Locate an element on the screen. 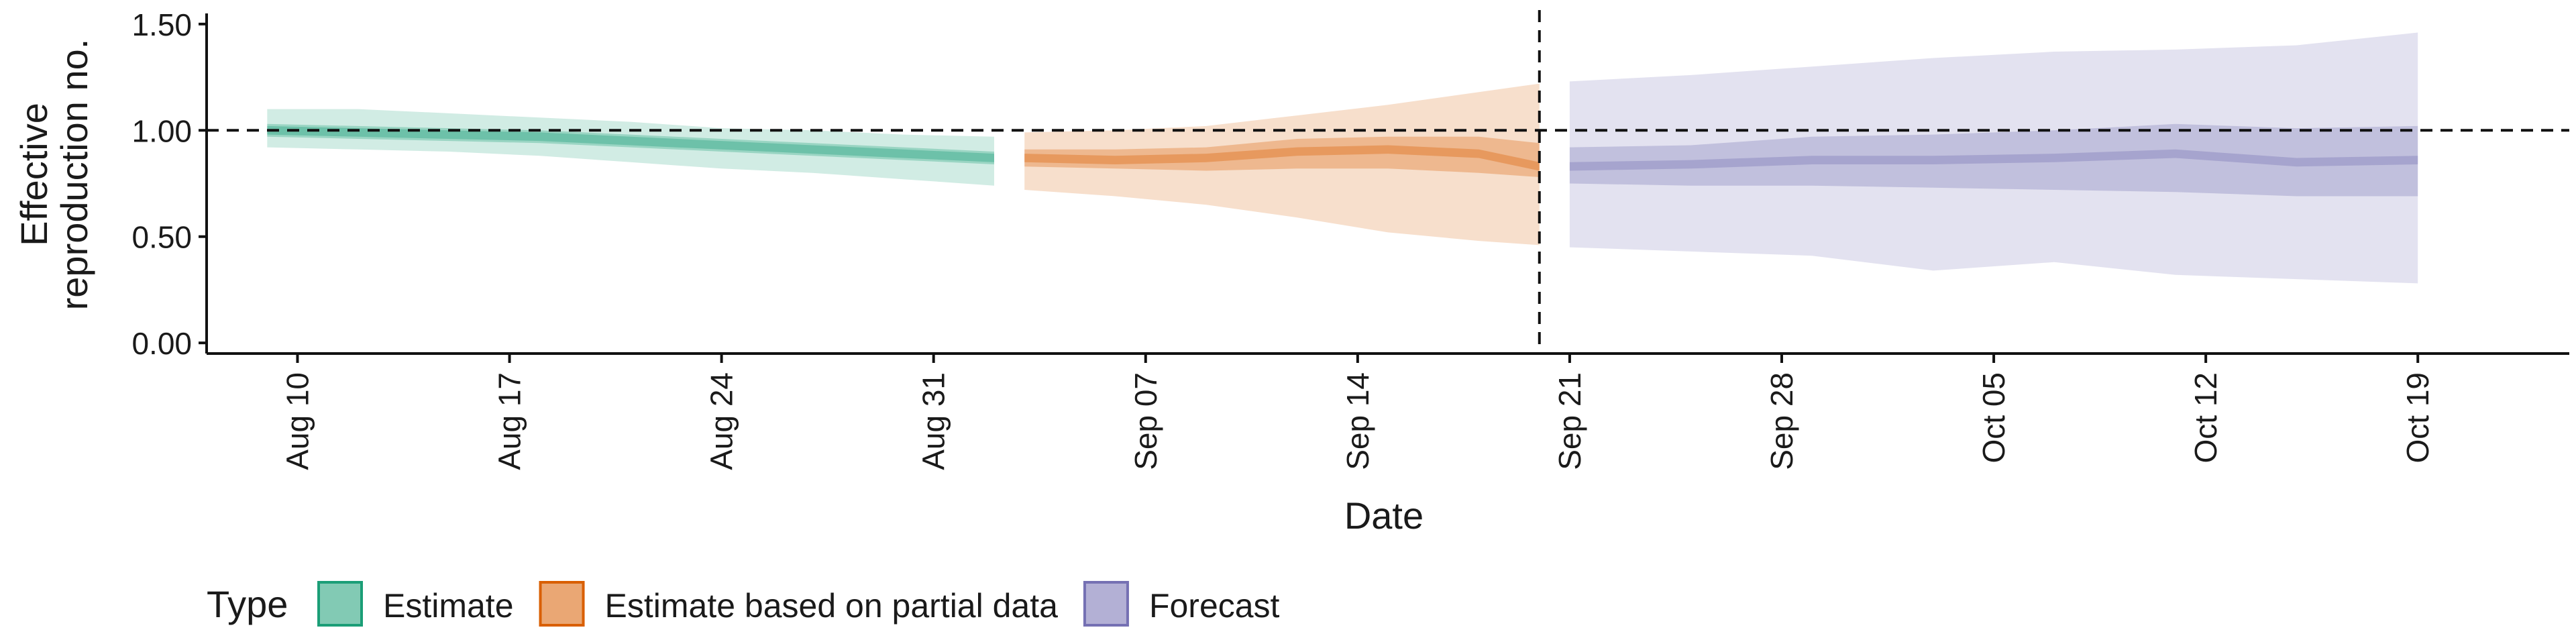 Image resolution: width=2576 pixels, height=644 pixels. band-50-estimate is located at coordinates (630, 143).